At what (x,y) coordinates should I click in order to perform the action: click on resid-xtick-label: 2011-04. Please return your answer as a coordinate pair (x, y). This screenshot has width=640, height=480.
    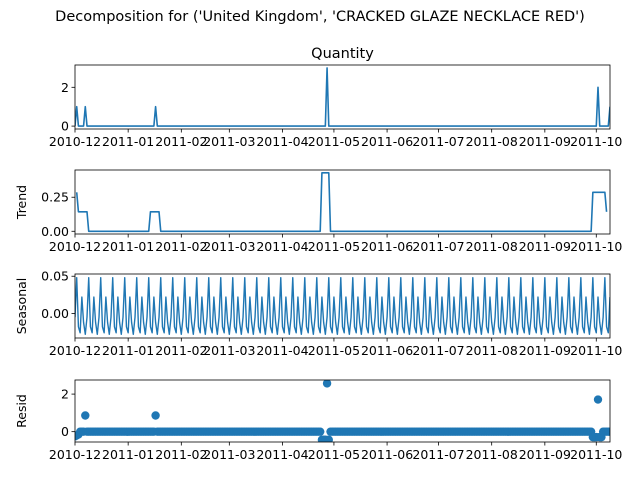
    Looking at the image, I should click on (282, 454).